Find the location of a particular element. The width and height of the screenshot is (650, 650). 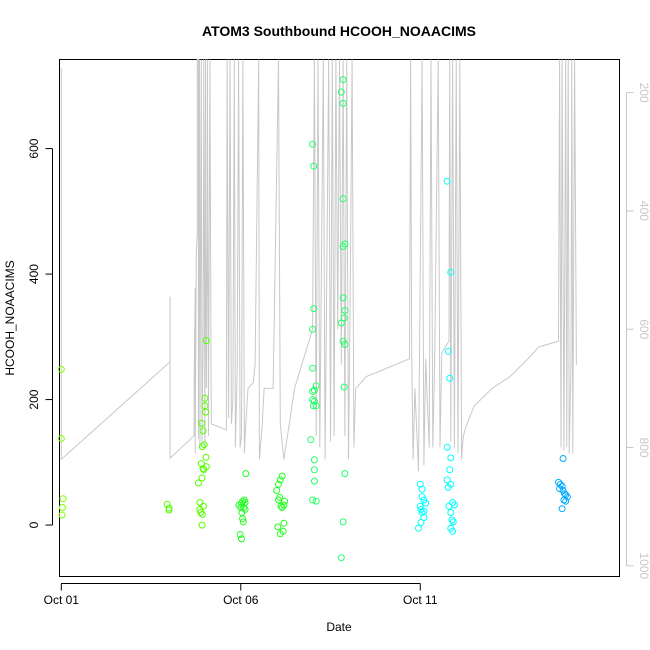

y-axis: 0 200 400 600 is located at coordinates (40, 333).